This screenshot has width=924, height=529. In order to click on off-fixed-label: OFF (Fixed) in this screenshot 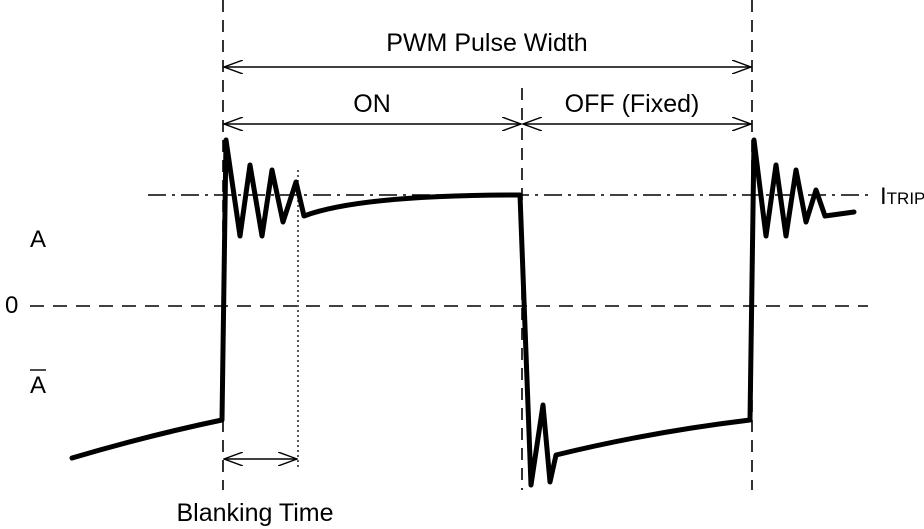, I will do `click(632, 104)`.